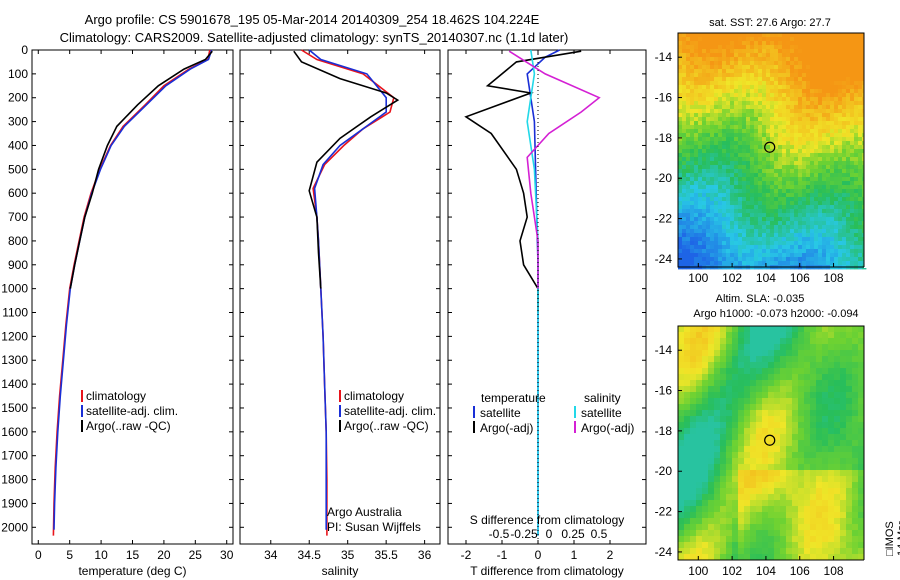 Image resolution: width=900 pixels, height=580 pixels. What do you see at coordinates (141, 169) in the screenshot?
I see `series-line-argo-raw-qc-` at bounding box center [141, 169].